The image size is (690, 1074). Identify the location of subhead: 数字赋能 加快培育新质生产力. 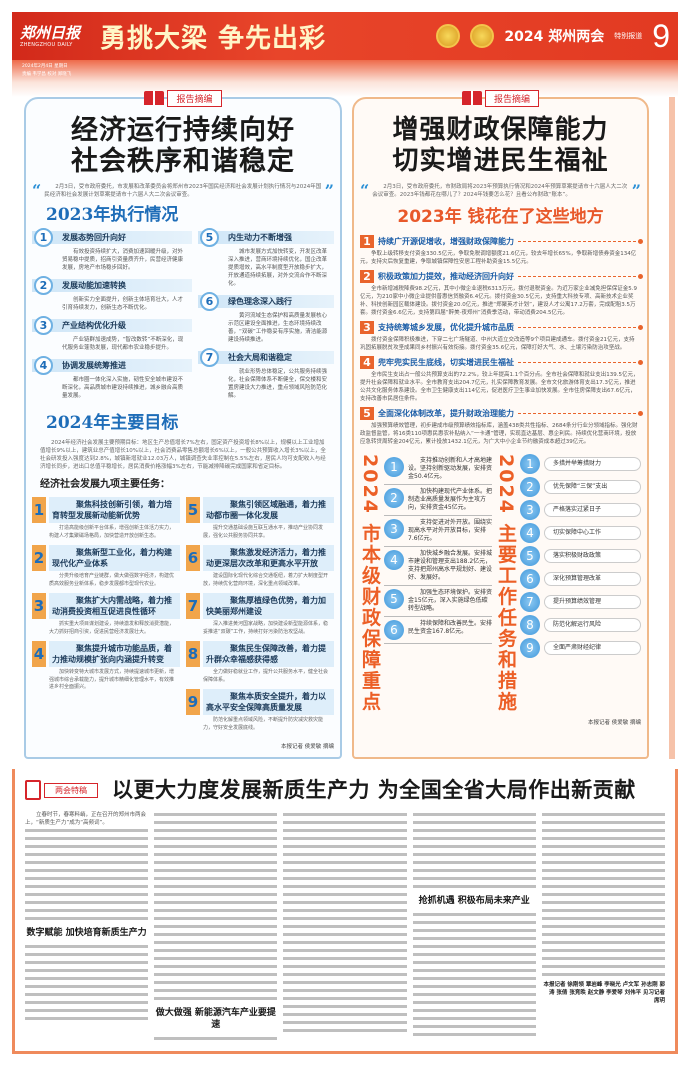
(86, 933).